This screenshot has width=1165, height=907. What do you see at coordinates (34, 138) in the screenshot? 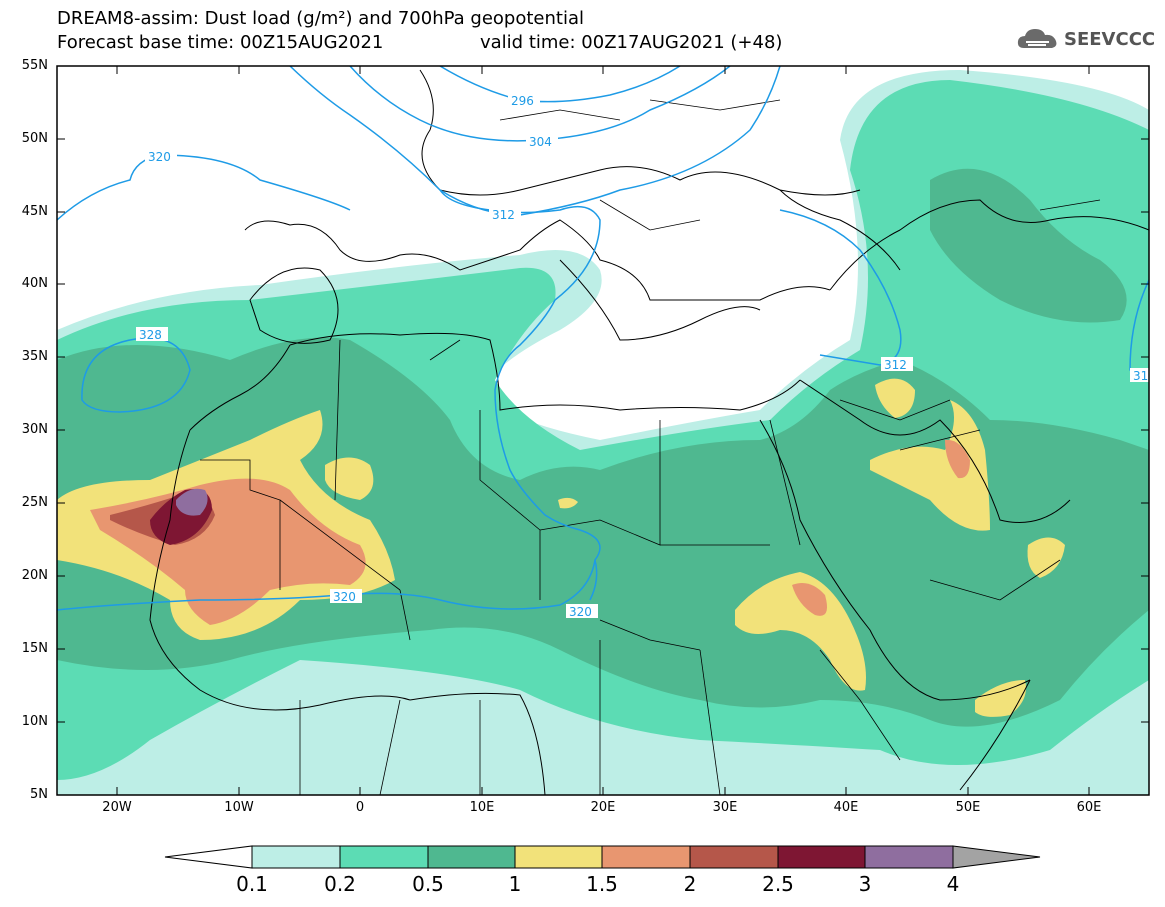
I see `lat-label-50n: 50N` at bounding box center [34, 138].